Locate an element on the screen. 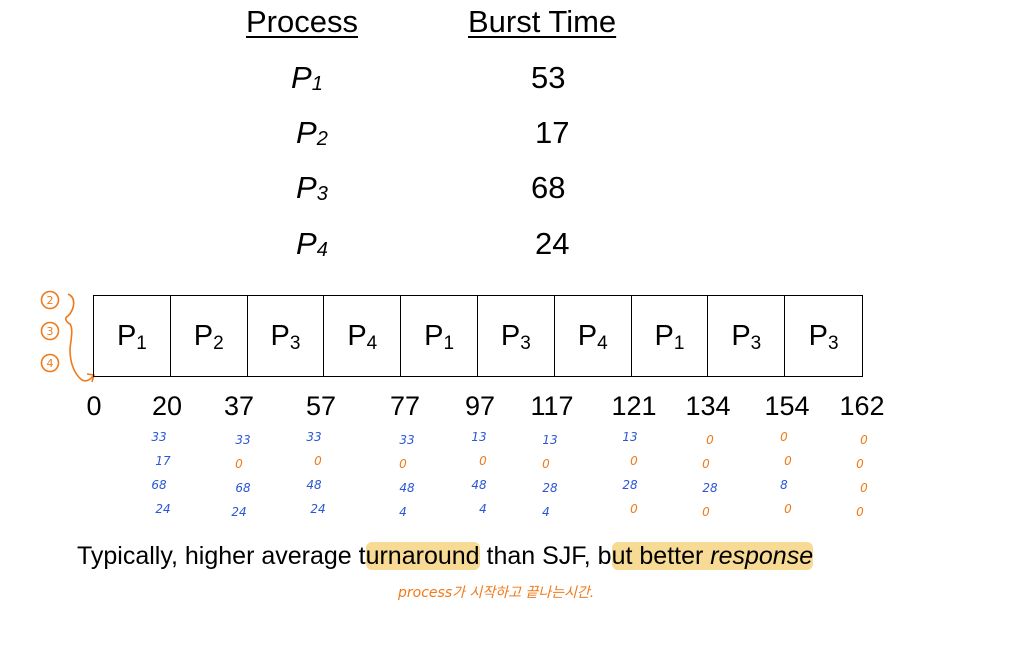 Image resolution: width=1009 pixels, height=668 pixels. time-tick: 154 is located at coordinates (787, 406).